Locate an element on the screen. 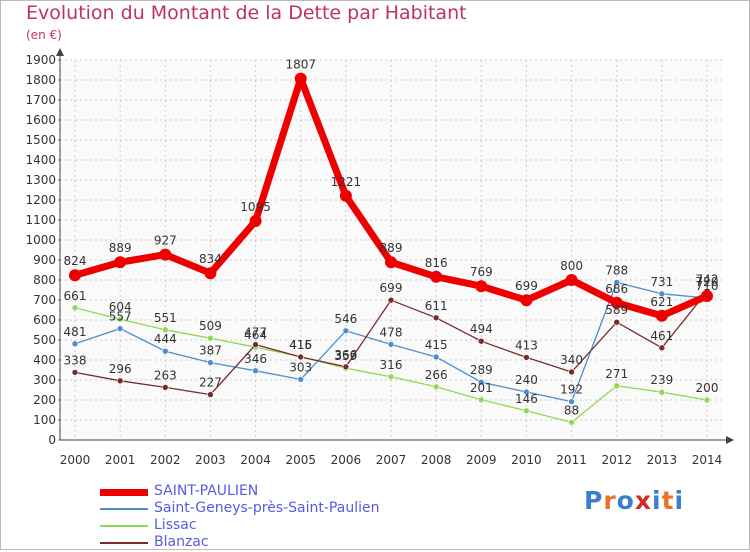 The width and height of the screenshot is (750, 552). data-label: 686 is located at coordinates (616, 289).